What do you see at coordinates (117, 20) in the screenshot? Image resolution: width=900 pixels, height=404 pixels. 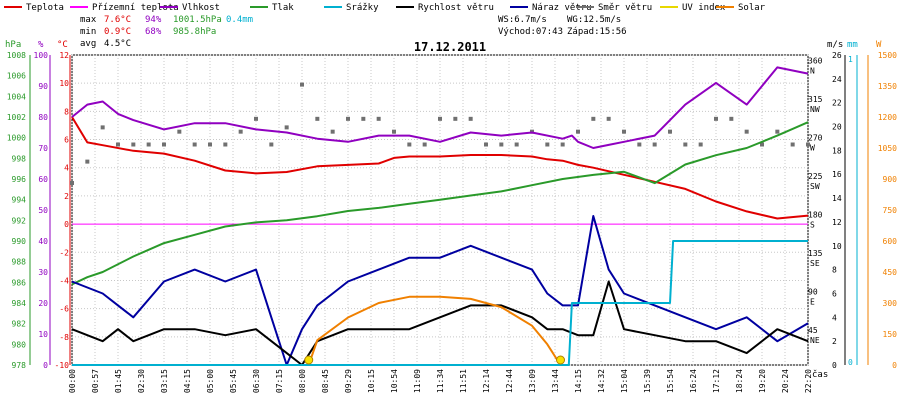 I see `stat-max-temp: 7.6°C` at bounding box center [117, 20].